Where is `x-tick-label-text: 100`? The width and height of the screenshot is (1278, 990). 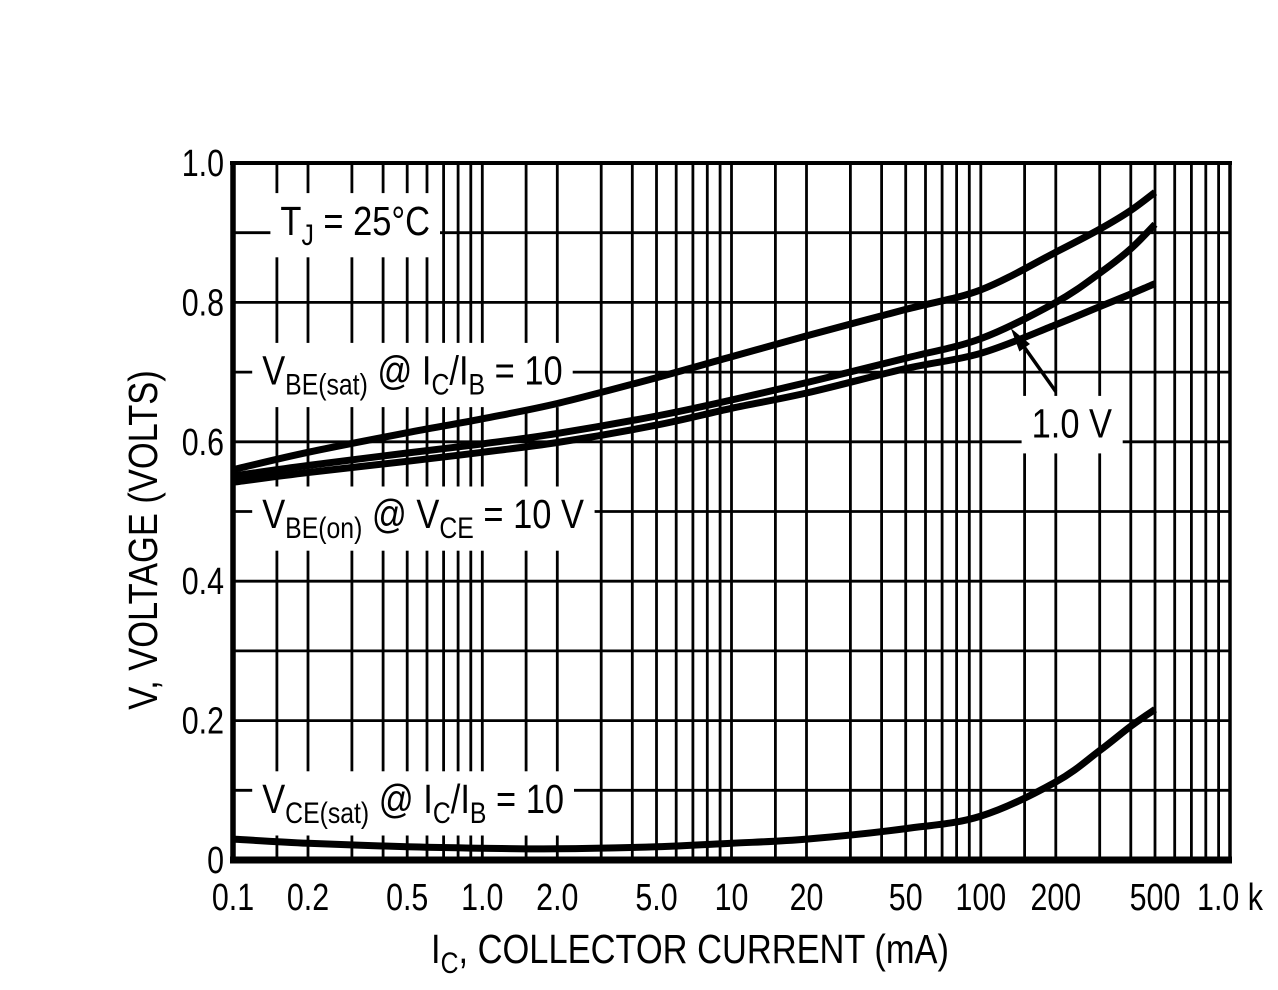 x-tick-label-text: 100 is located at coordinates (980, 898).